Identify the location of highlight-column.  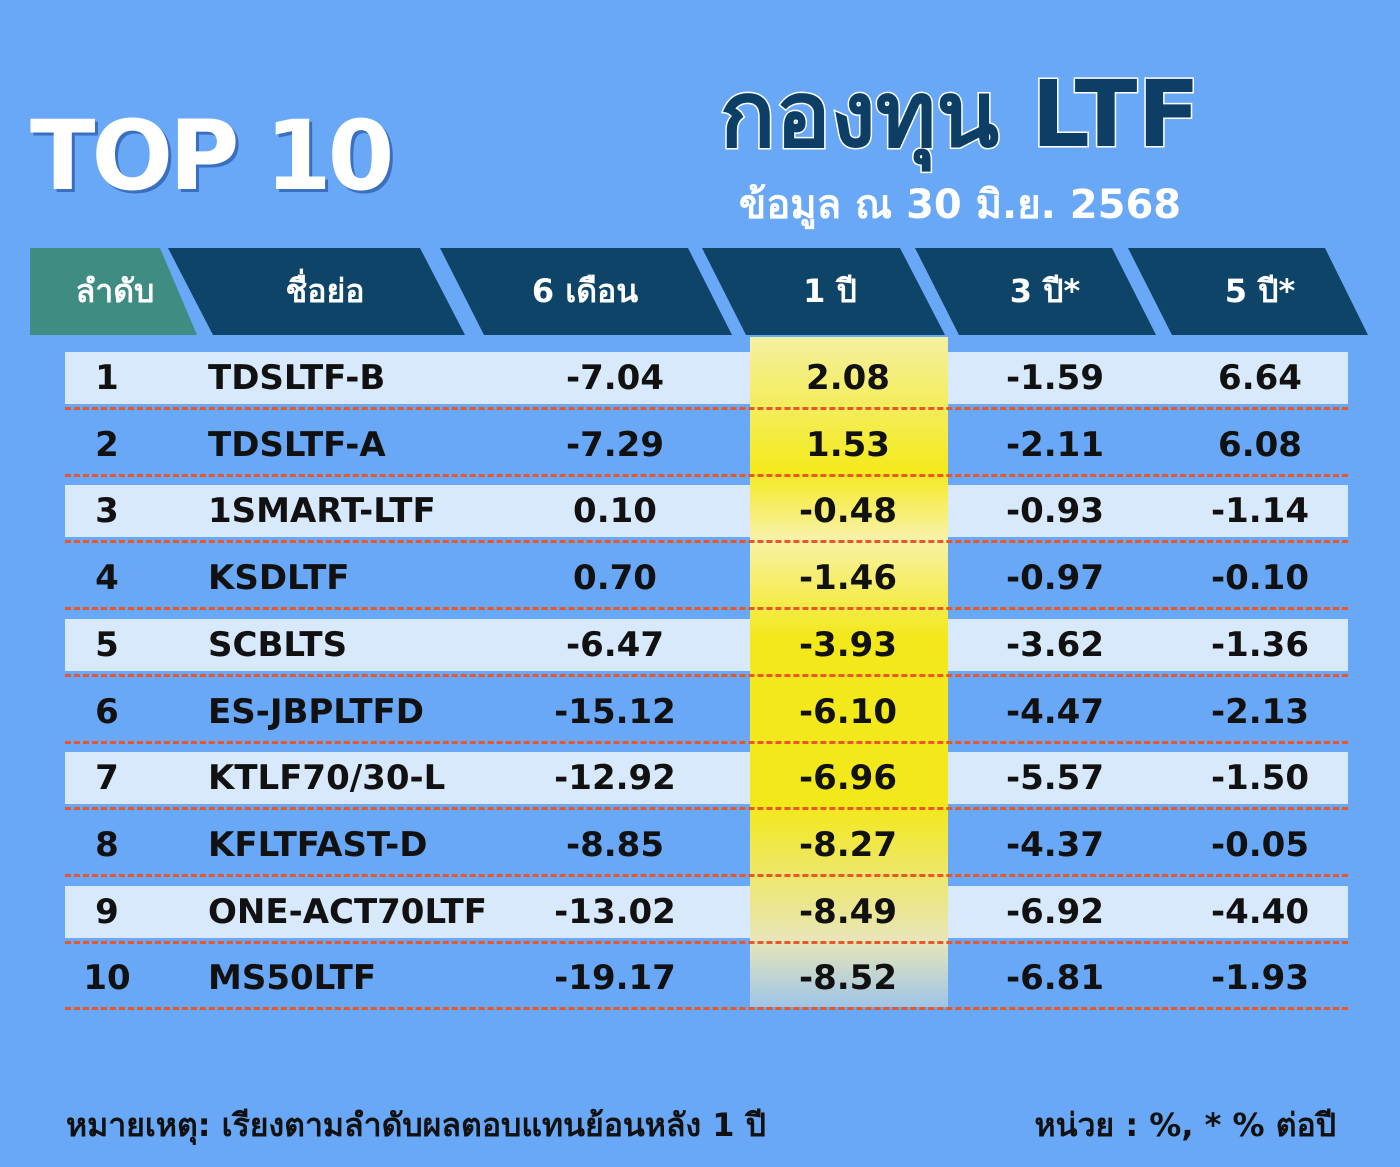
(849, 672).